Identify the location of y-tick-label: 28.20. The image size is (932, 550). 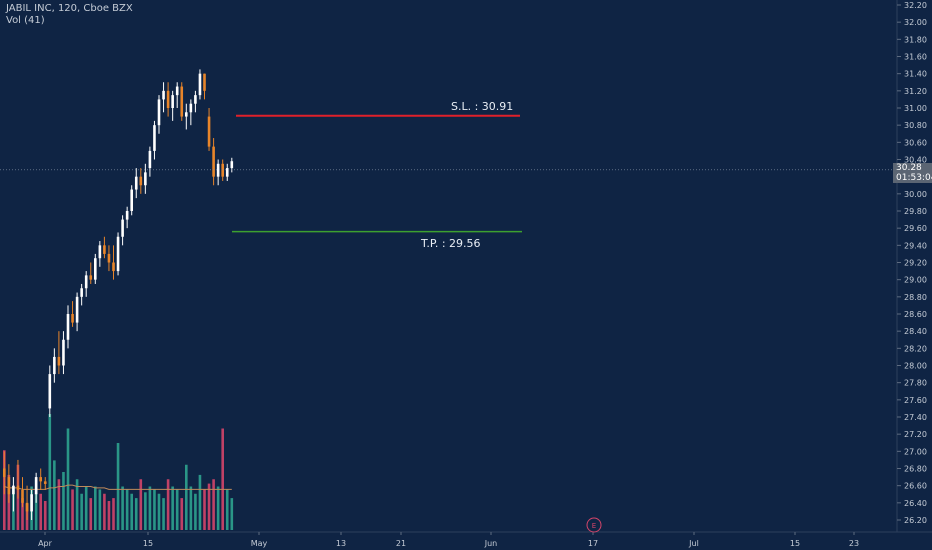
(915, 348).